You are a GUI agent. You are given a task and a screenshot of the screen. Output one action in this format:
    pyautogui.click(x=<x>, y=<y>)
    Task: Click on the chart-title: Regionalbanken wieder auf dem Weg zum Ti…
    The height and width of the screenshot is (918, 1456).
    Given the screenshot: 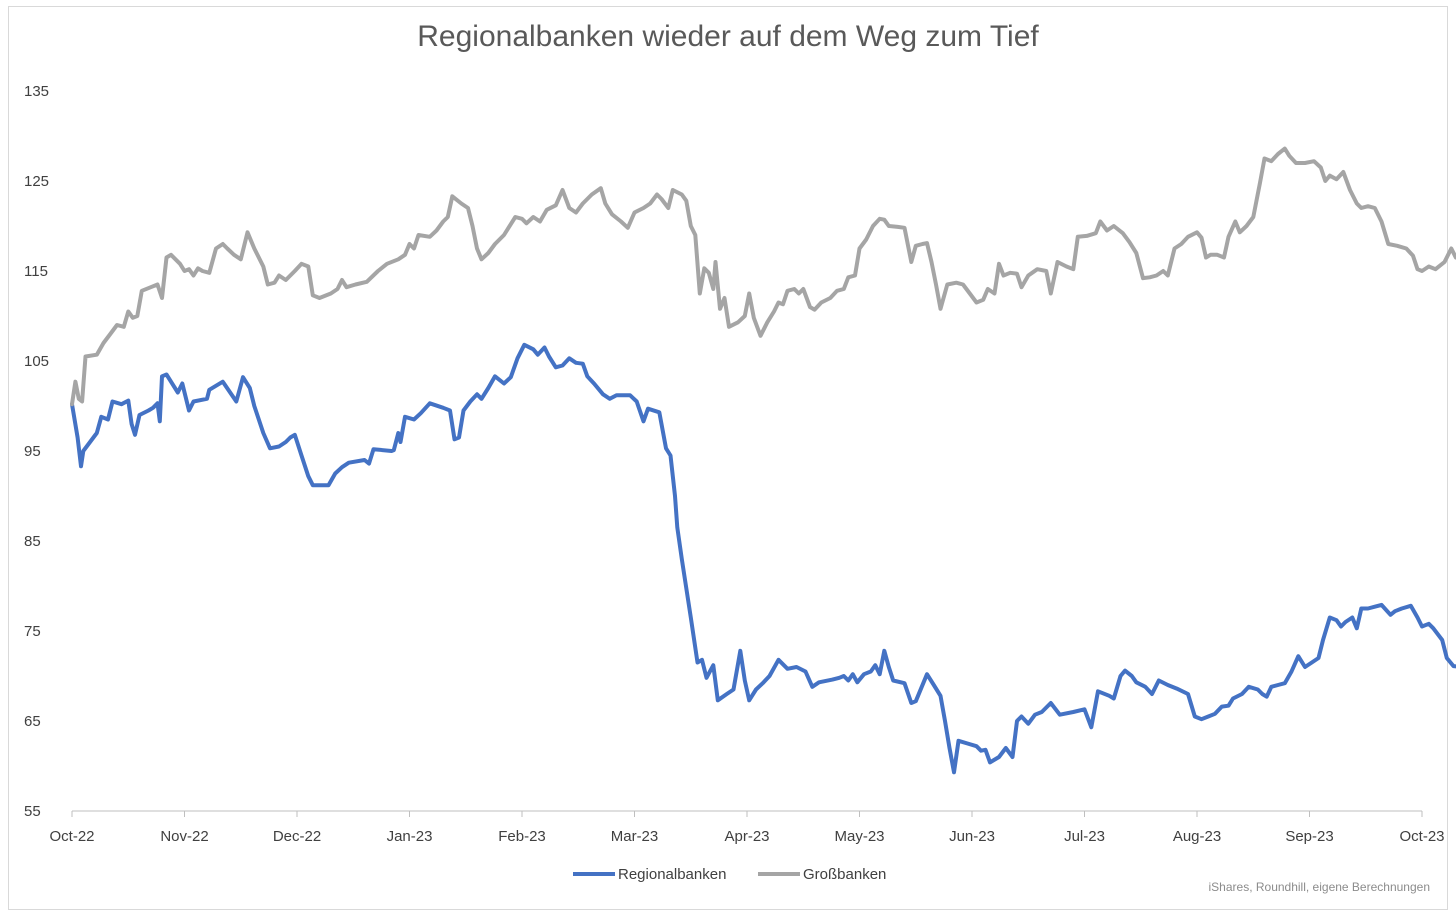 What is the action you would take?
    pyautogui.click(x=728, y=36)
    